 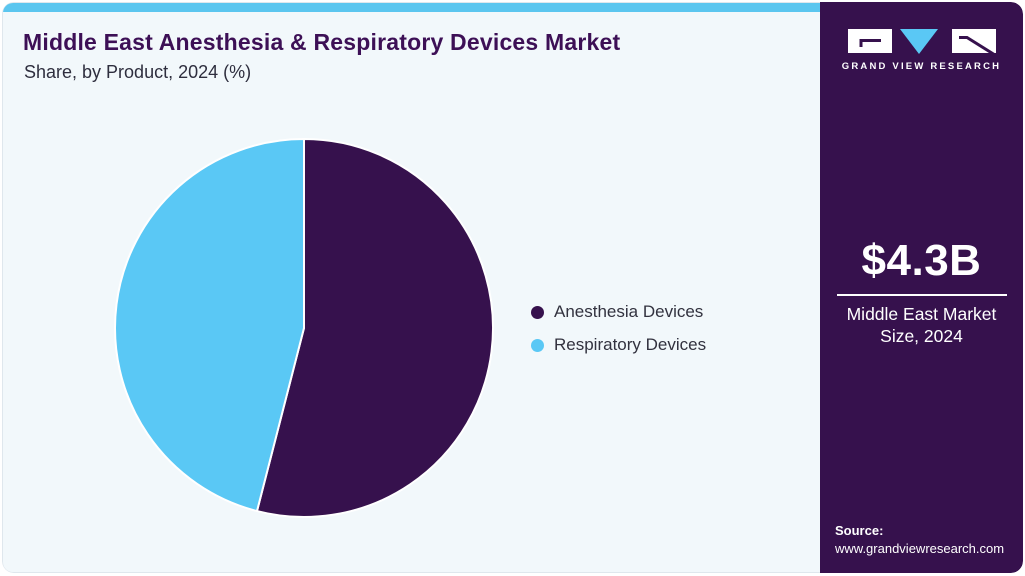 I want to click on market-size-stat: $4.3B Middle East Market Size, 2024, so click(x=921, y=292).